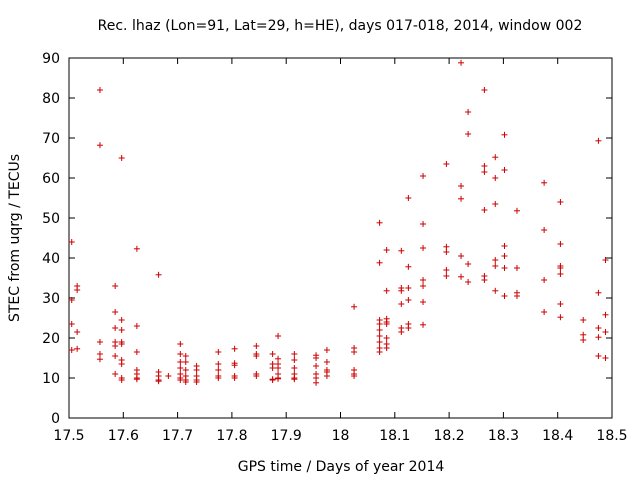  What do you see at coordinates (51, 259) in the screenshot?
I see `y-tick-label: 40` at bounding box center [51, 259].